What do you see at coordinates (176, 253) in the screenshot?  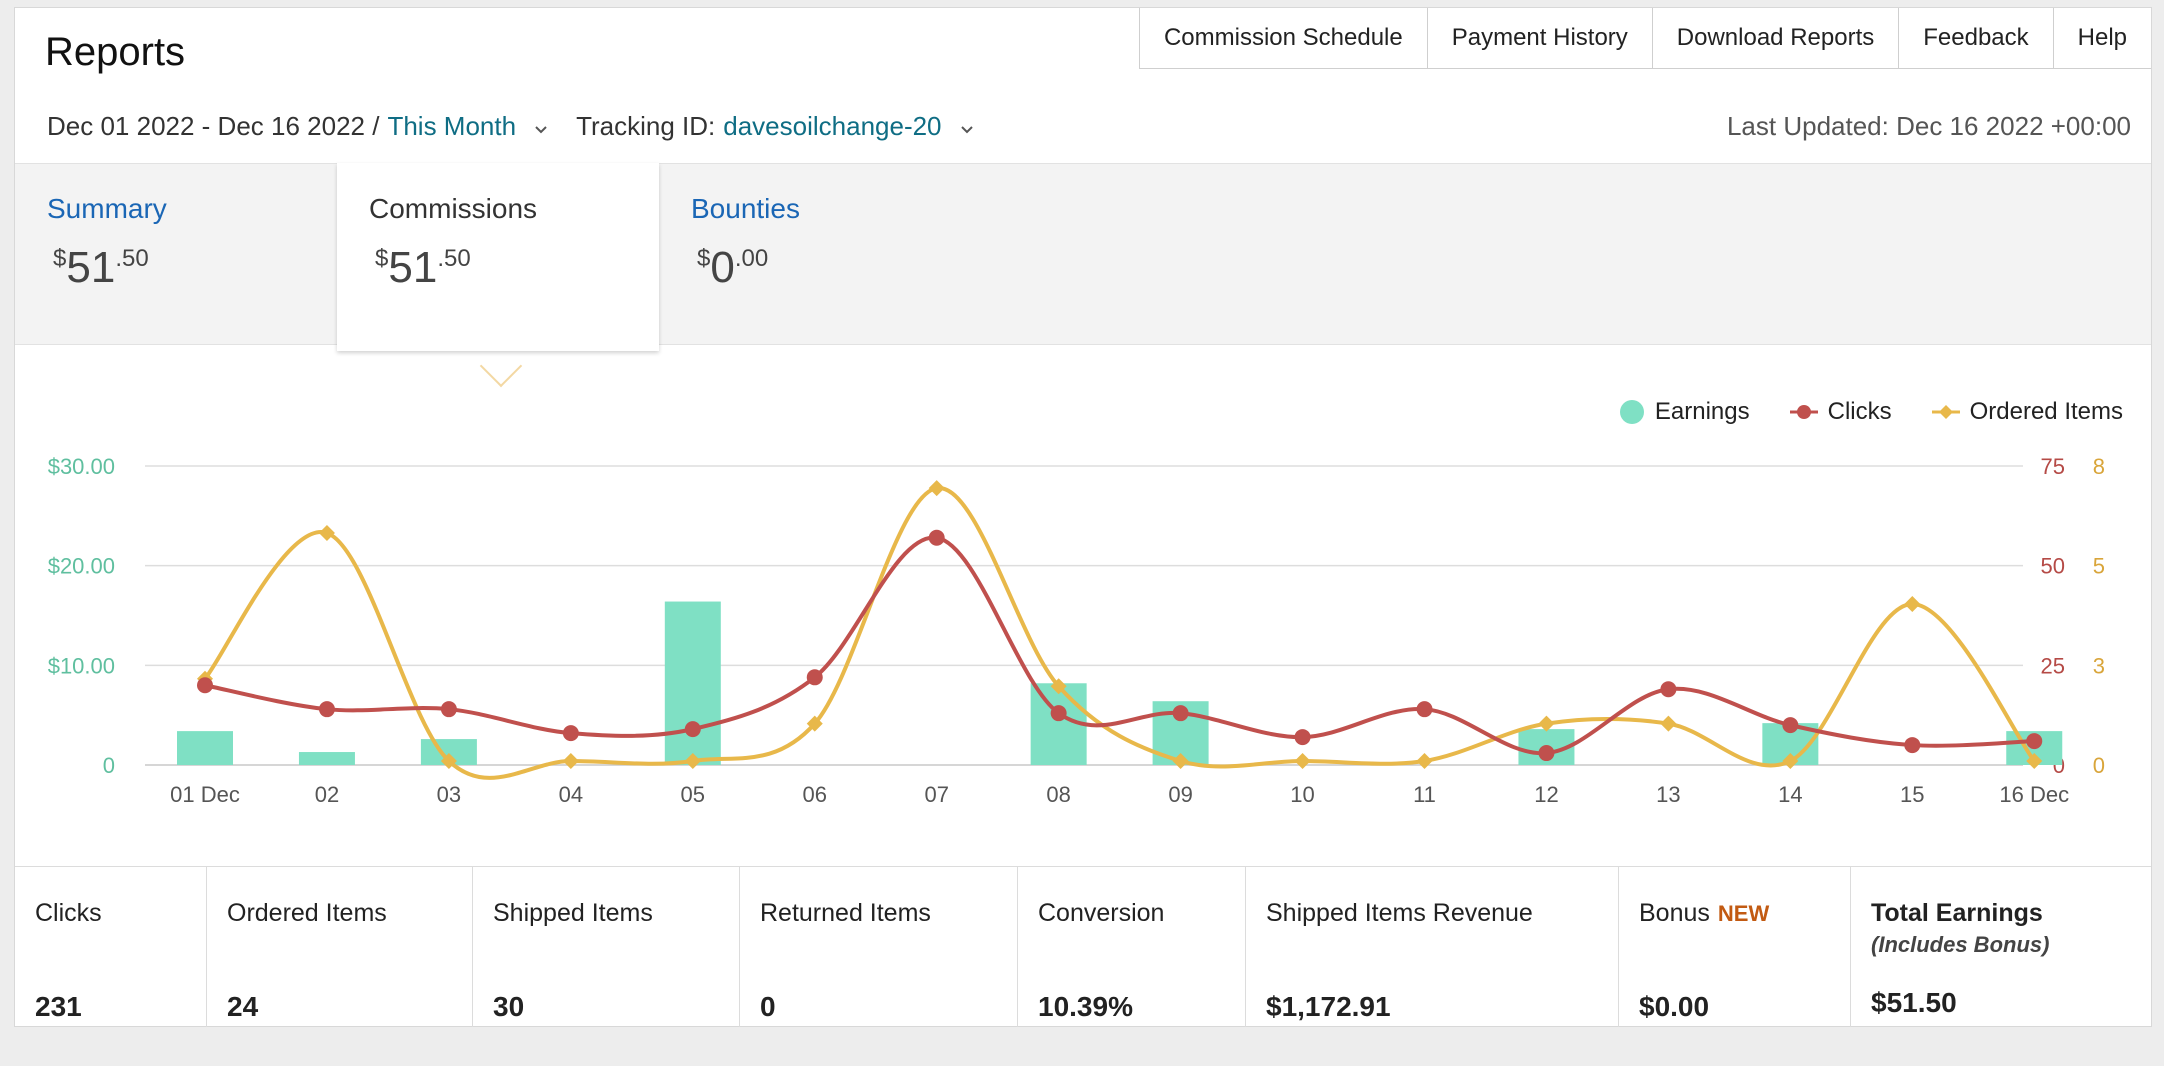 I see `summary-tab: Summary $51.50` at bounding box center [176, 253].